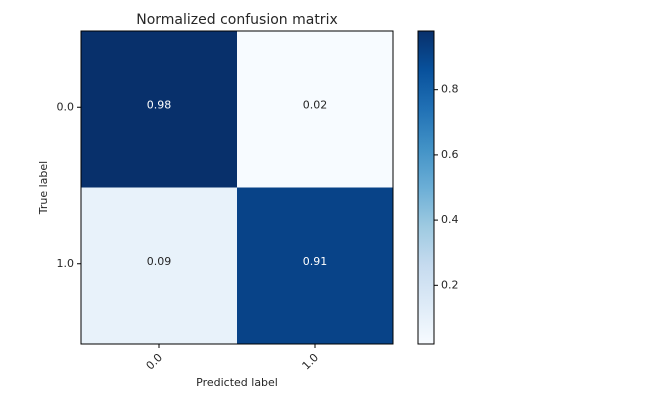  I want to click on y-tick-label-0: 0.0, so click(66, 106).